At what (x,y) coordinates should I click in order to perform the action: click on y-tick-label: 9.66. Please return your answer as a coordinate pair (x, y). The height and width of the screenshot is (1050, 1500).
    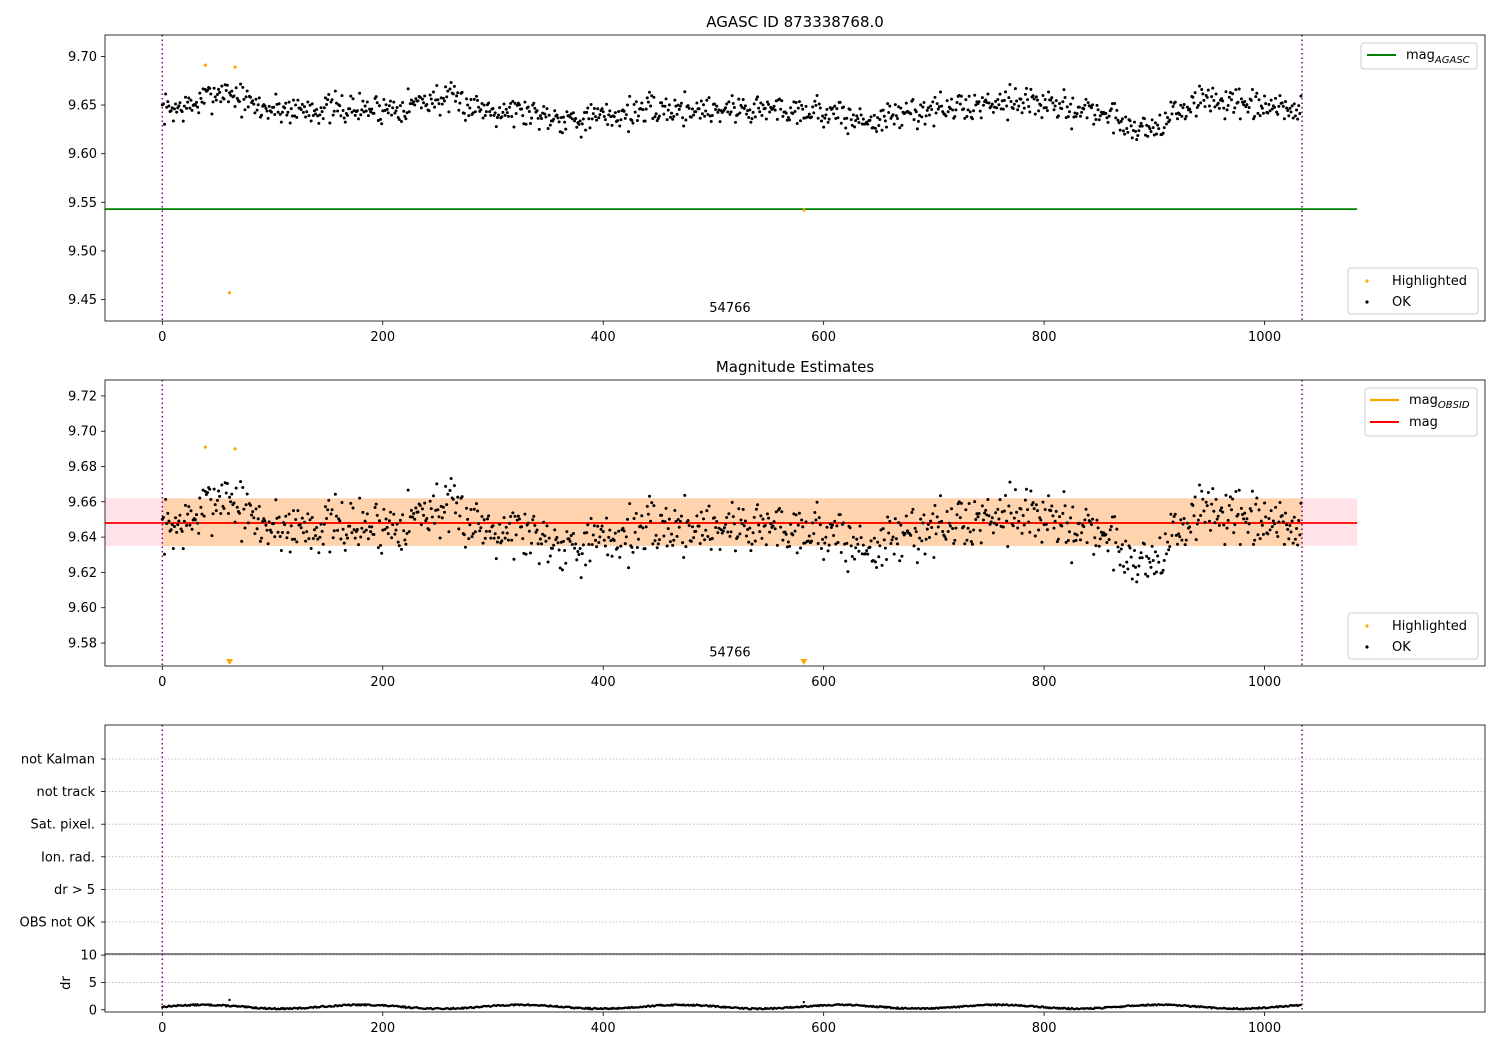
    Looking at the image, I should click on (82, 502).